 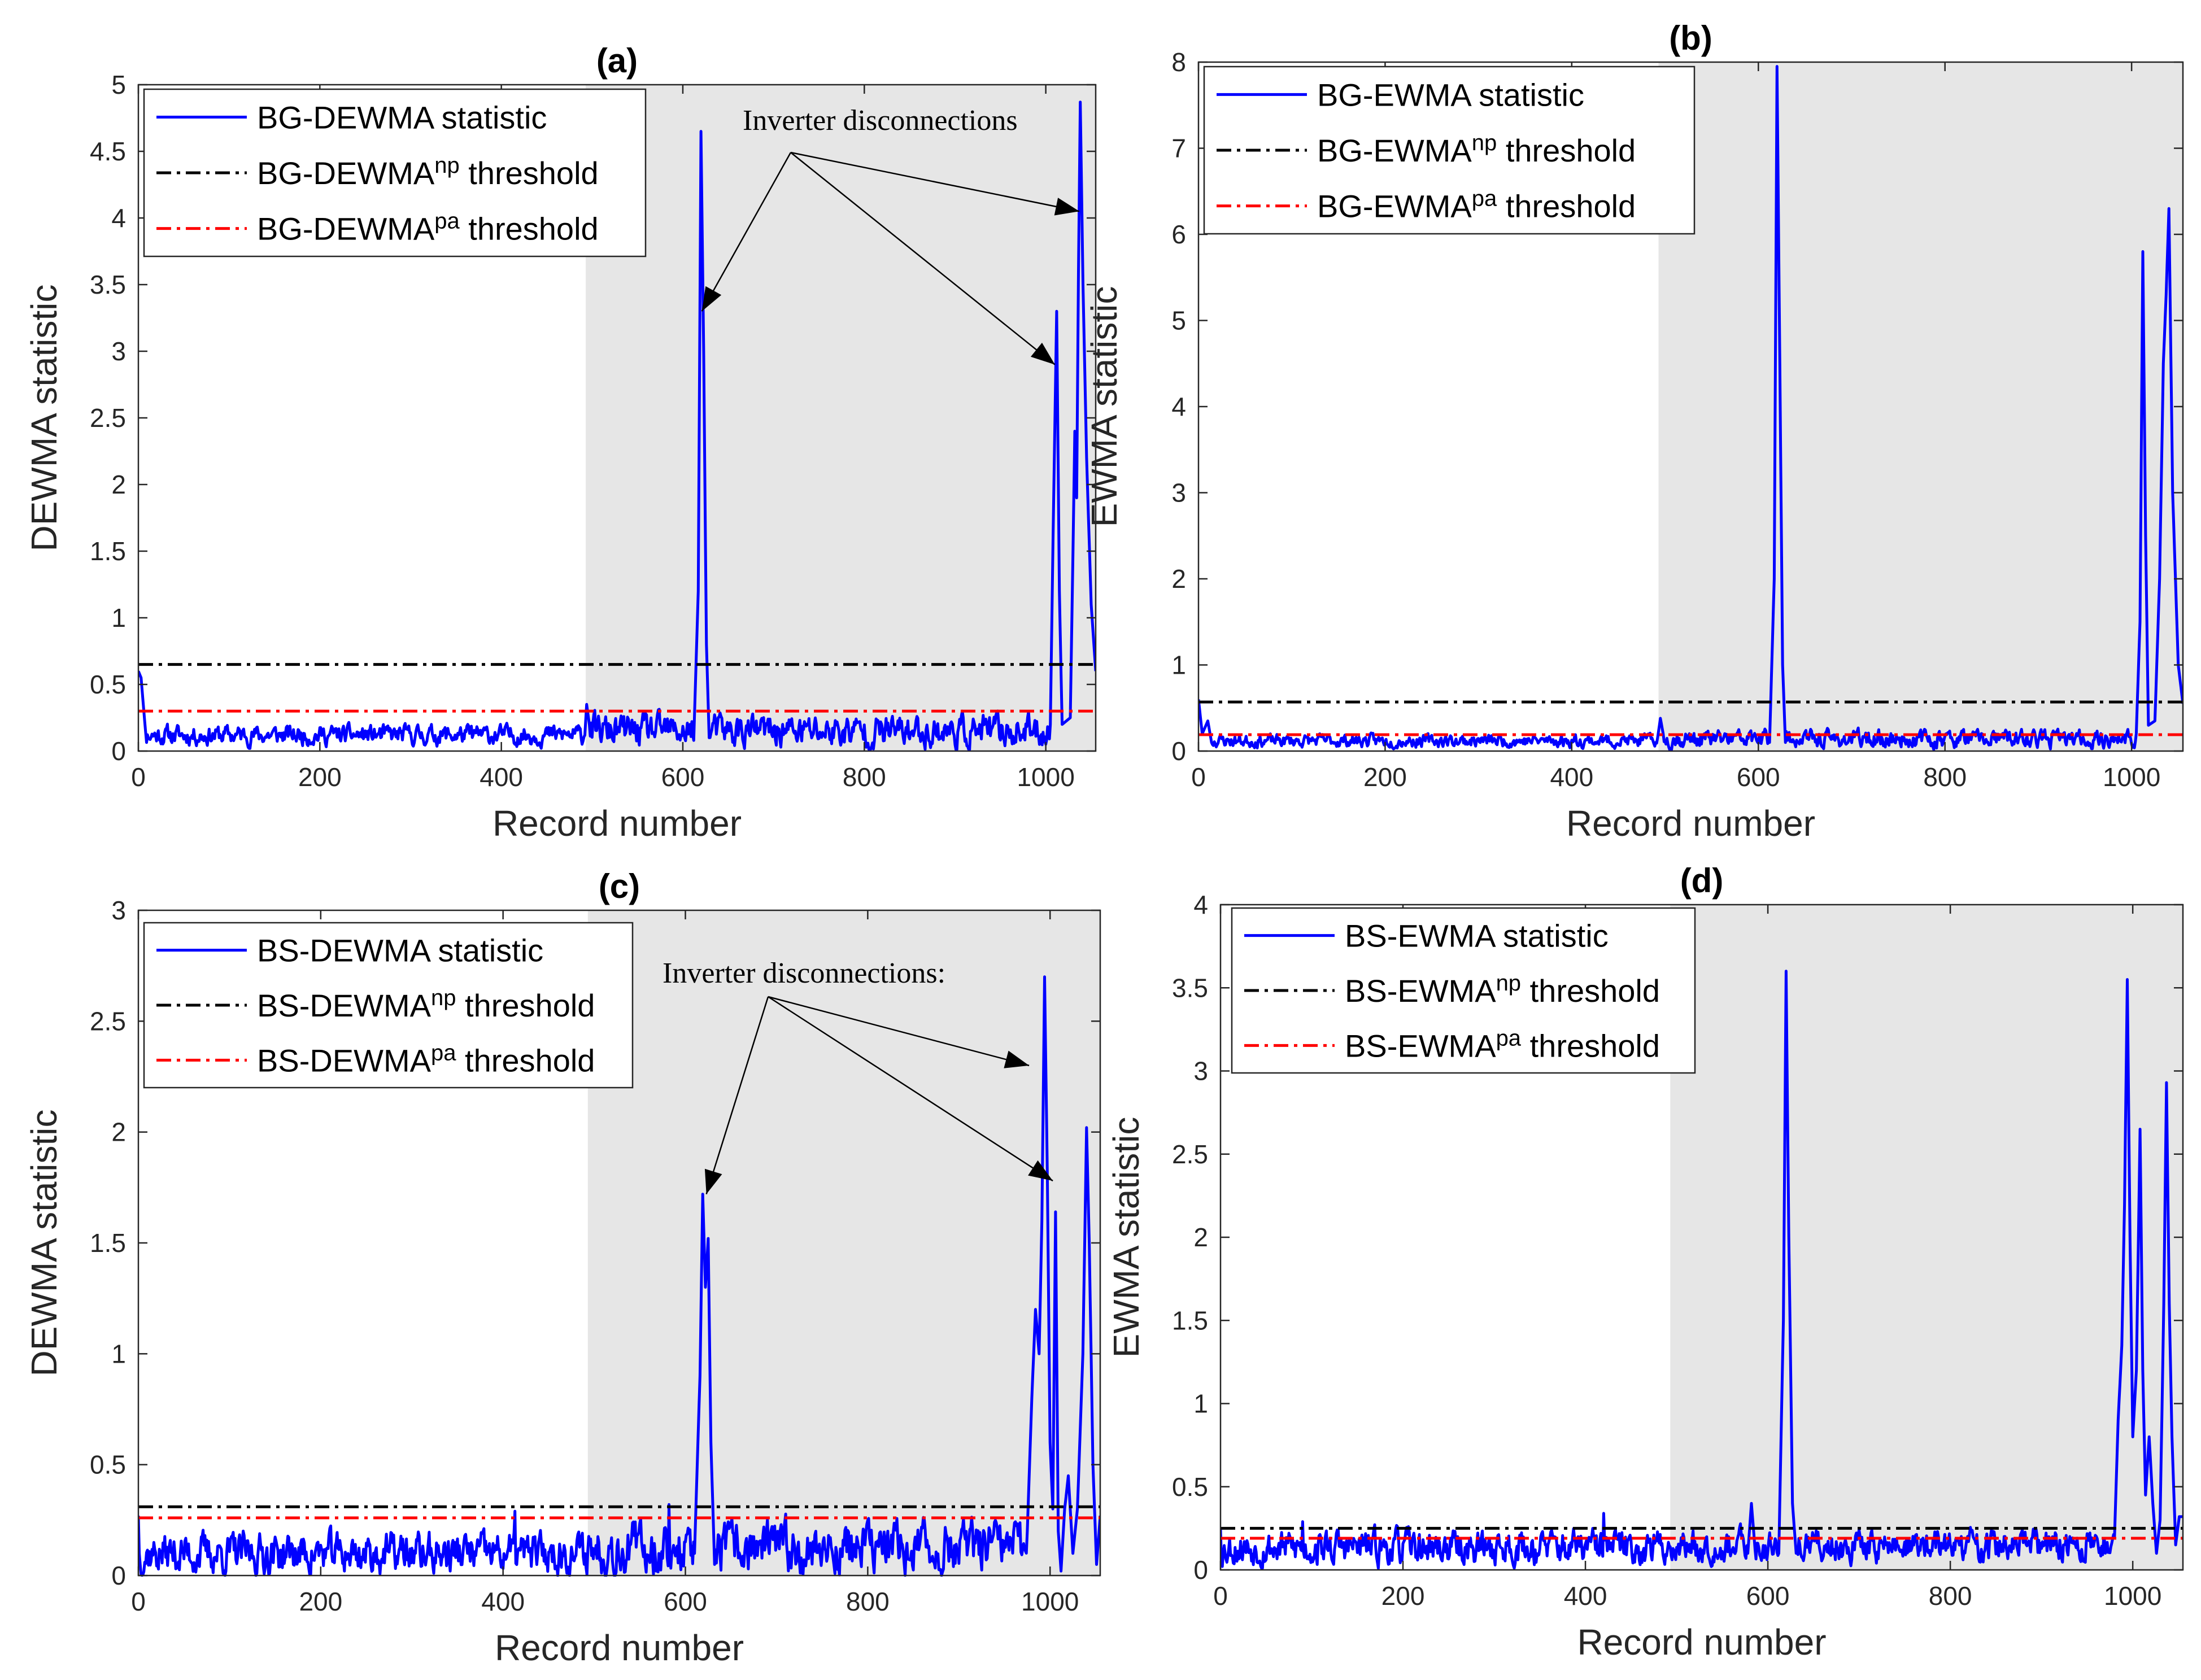 I want to click on annotation-text: Inverter disconnections:, so click(x=804, y=973).